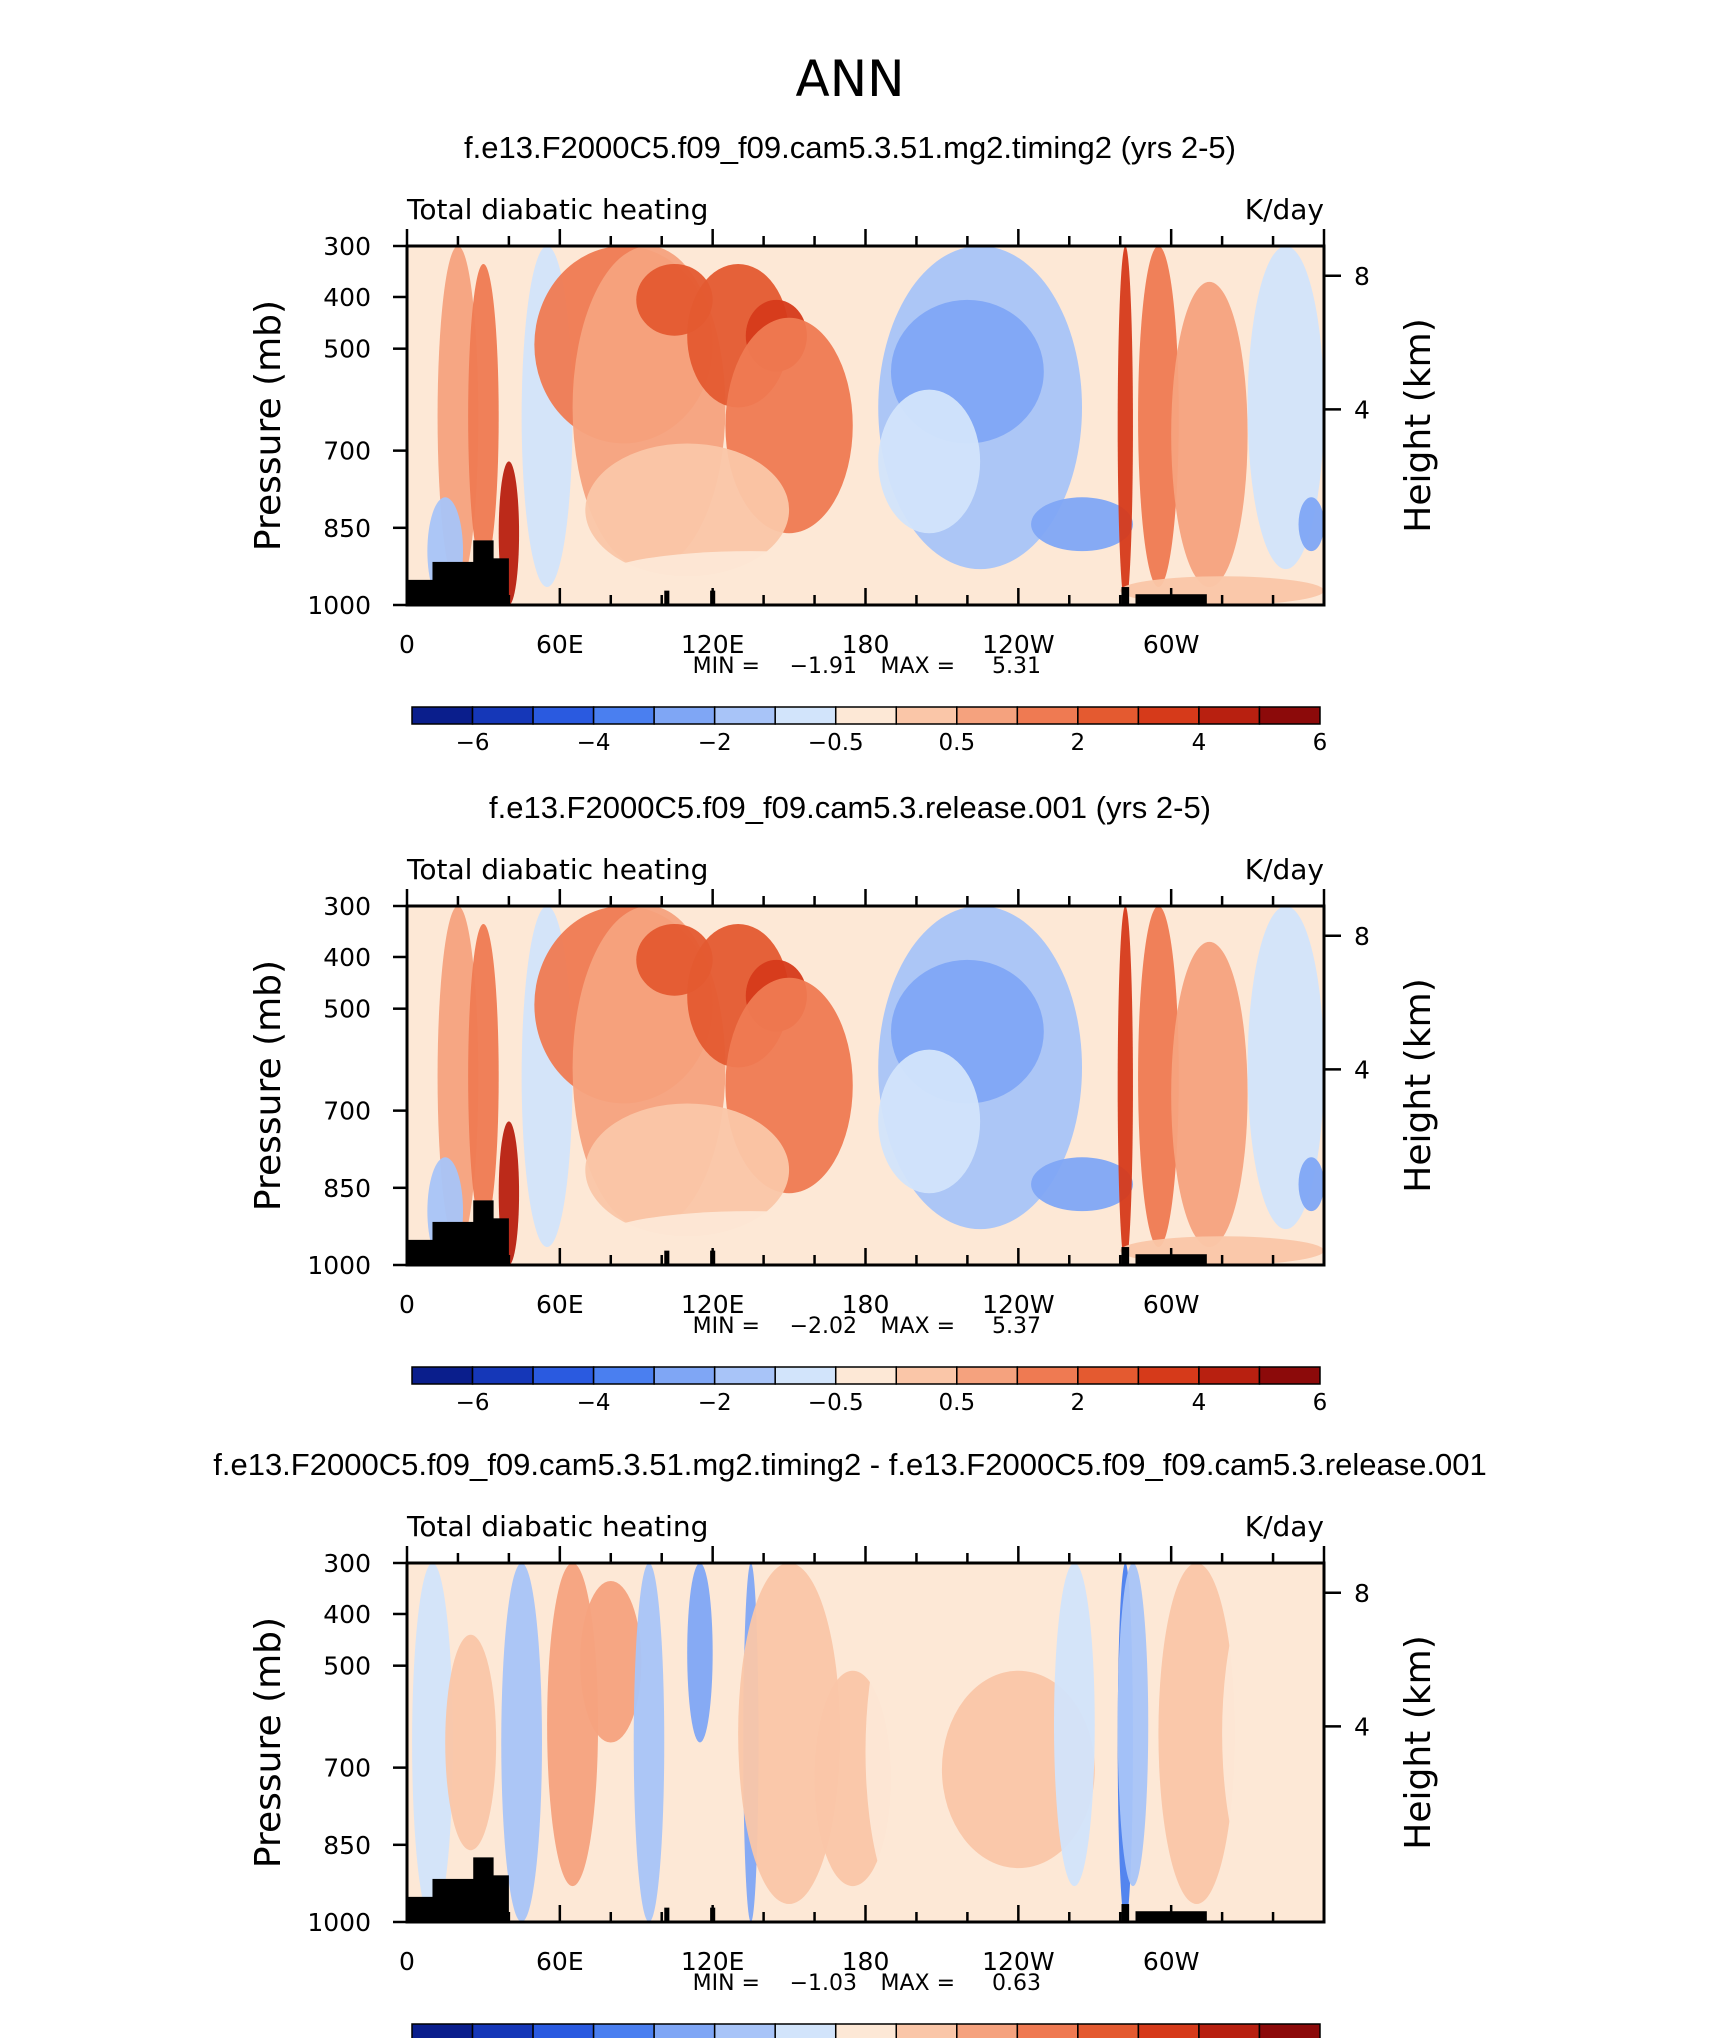 This screenshot has height=2038, width=1710. What do you see at coordinates (823, 1983) in the screenshot?
I see `min-value: −1.03` at bounding box center [823, 1983].